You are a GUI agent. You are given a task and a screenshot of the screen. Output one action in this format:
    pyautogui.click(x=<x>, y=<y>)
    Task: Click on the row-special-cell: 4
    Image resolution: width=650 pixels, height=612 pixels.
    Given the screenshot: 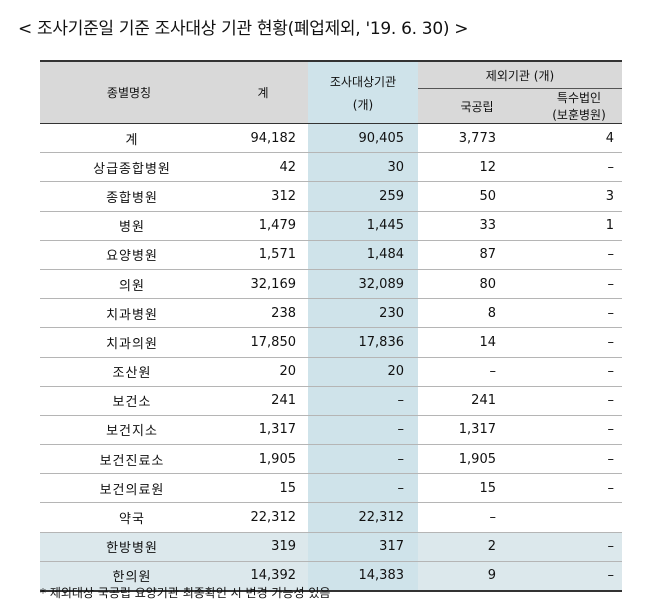 What is the action you would take?
    pyautogui.click(x=579, y=138)
    